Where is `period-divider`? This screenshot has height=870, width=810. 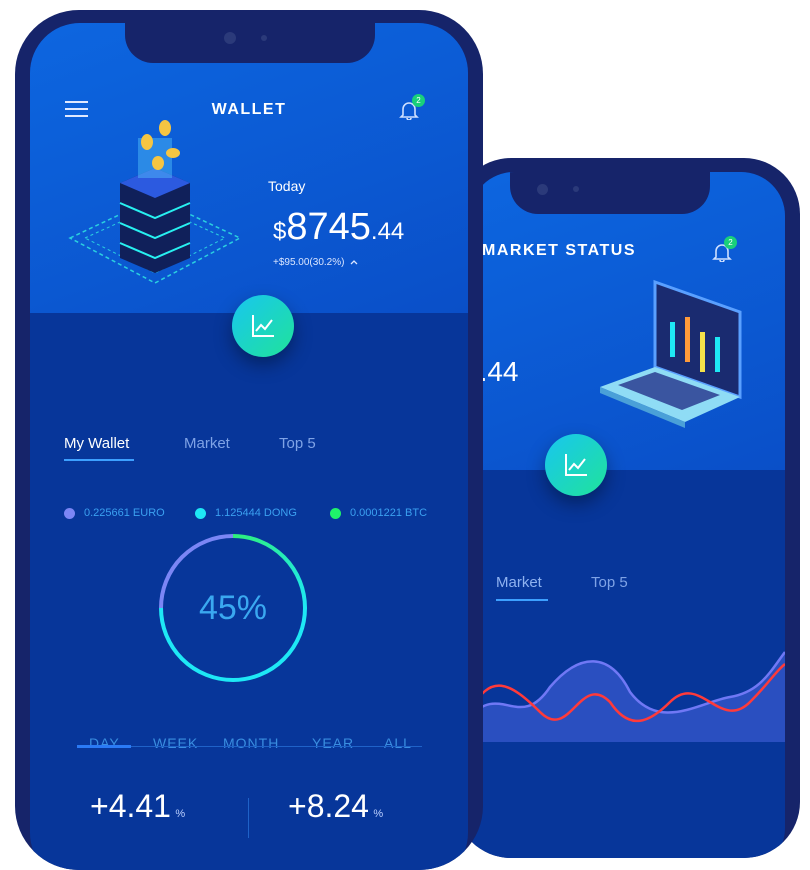 period-divider is located at coordinates (249, 746).